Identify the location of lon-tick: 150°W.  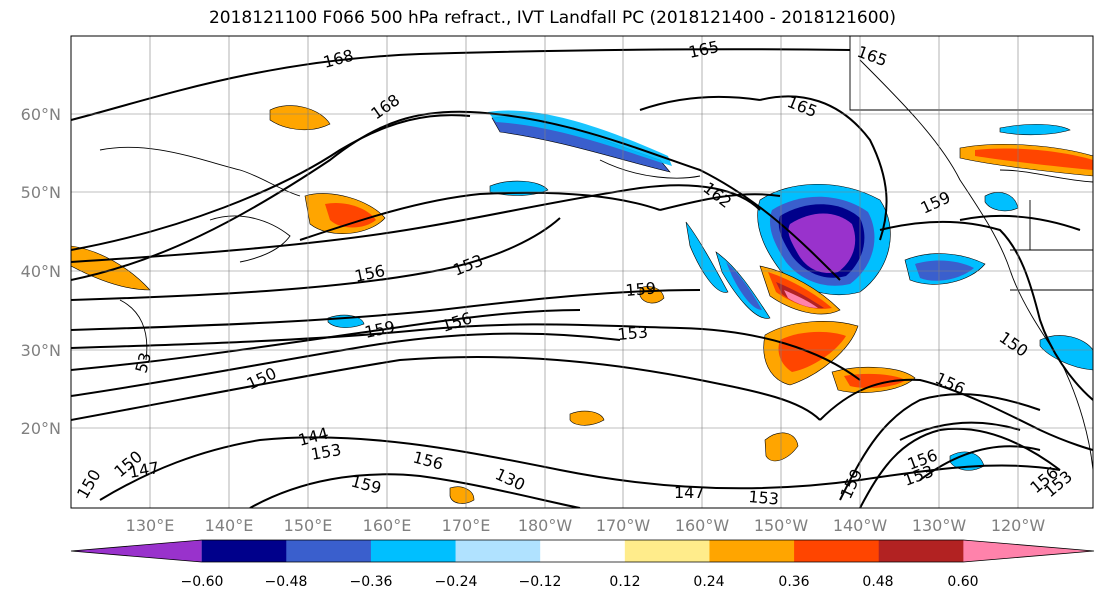
(781, 525).